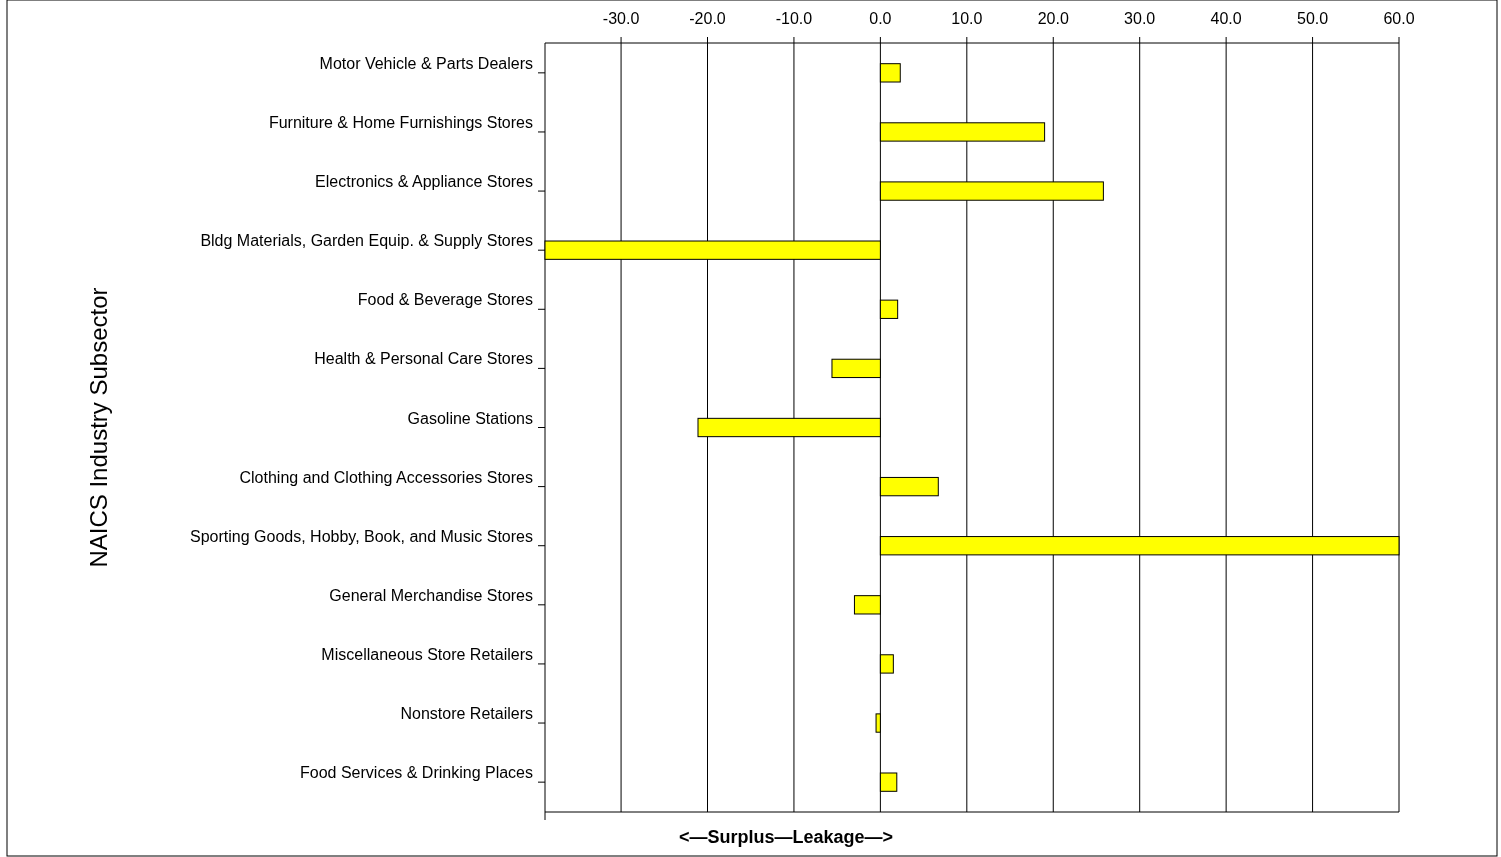 This screenshot has height=857, width=1501. I want to click on x-tick-label: 40.0, so click(1226, 18).